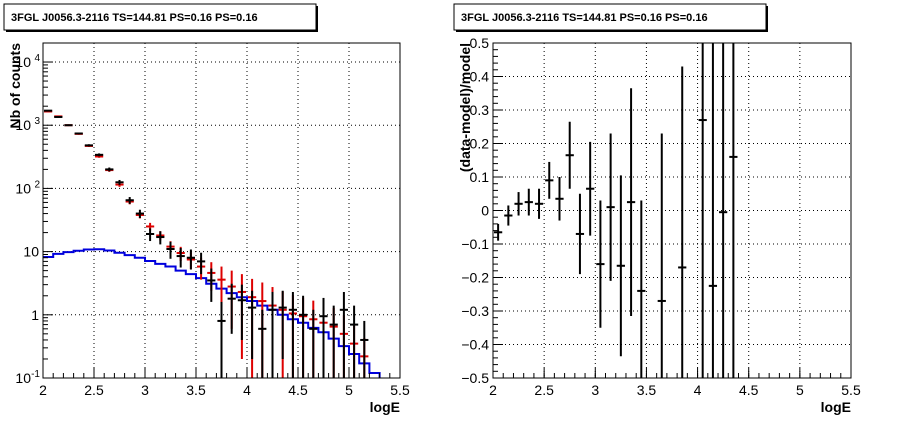  I want to click on right-y-tick-label: 0, so click(485, 211).